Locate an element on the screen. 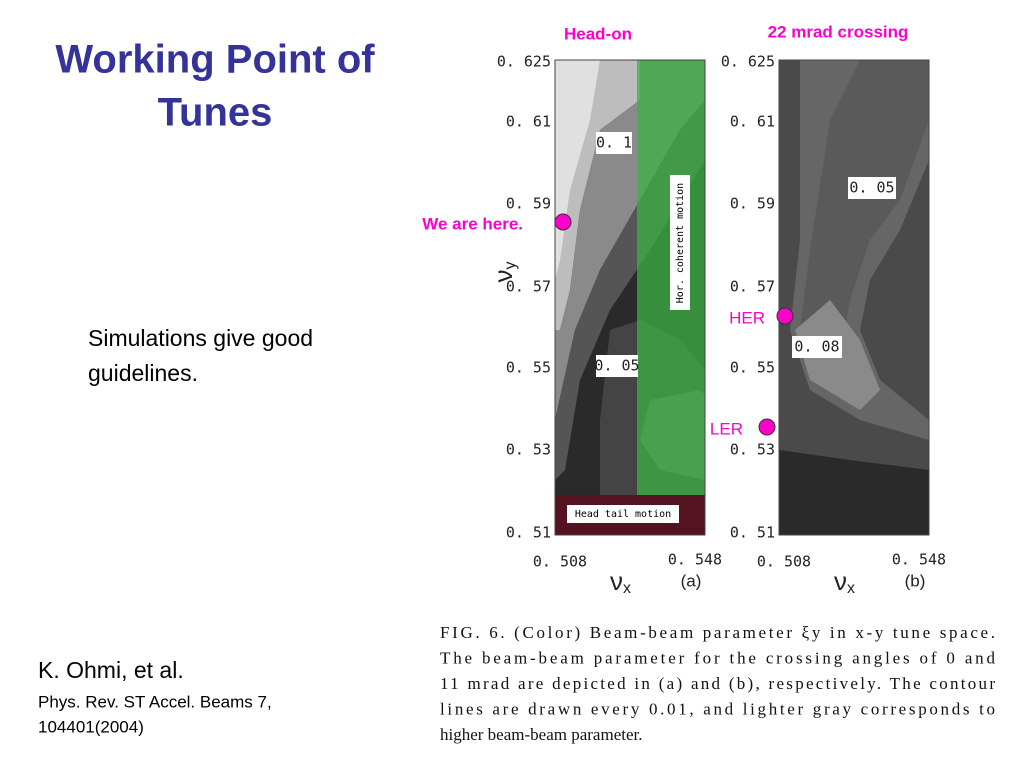  reference-author: K. Ohmi, et al. is located at coordinates (111, 670).